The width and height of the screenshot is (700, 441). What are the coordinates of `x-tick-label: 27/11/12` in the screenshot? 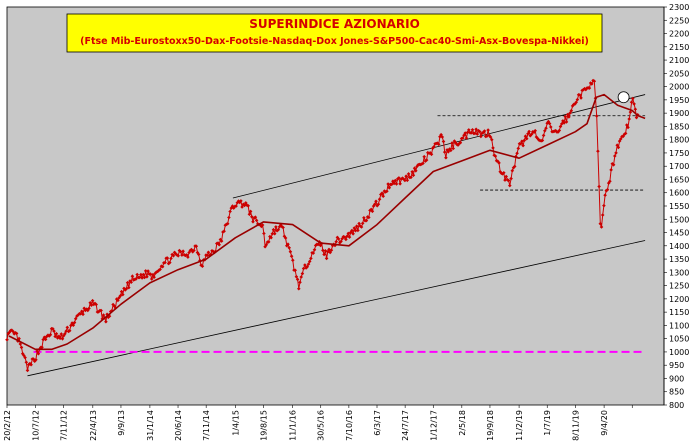 It's located at (63, 425).